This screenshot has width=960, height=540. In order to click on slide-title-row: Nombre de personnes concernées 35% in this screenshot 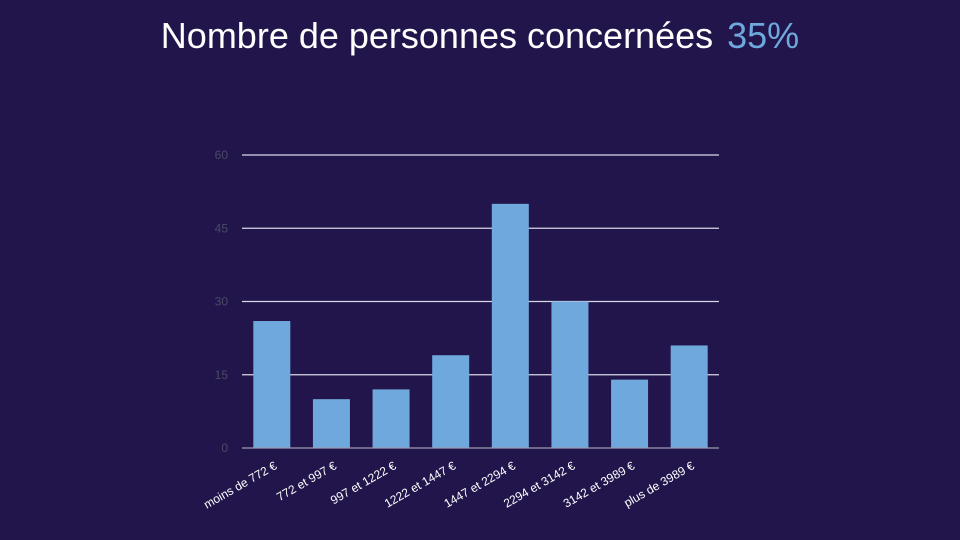, I will do `click(480, 36)`.